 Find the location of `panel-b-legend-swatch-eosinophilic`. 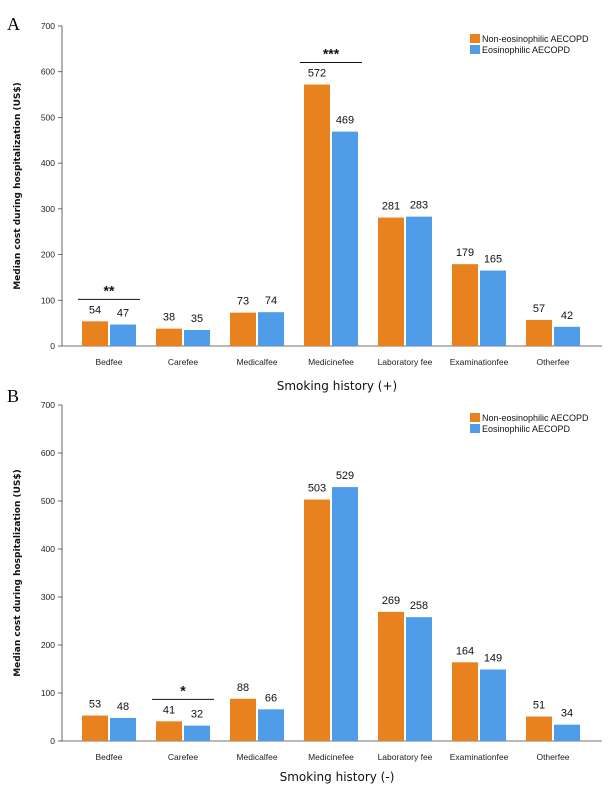

panel-b-legend-swatch-eosinophilic is located at coordinates (475, 428).